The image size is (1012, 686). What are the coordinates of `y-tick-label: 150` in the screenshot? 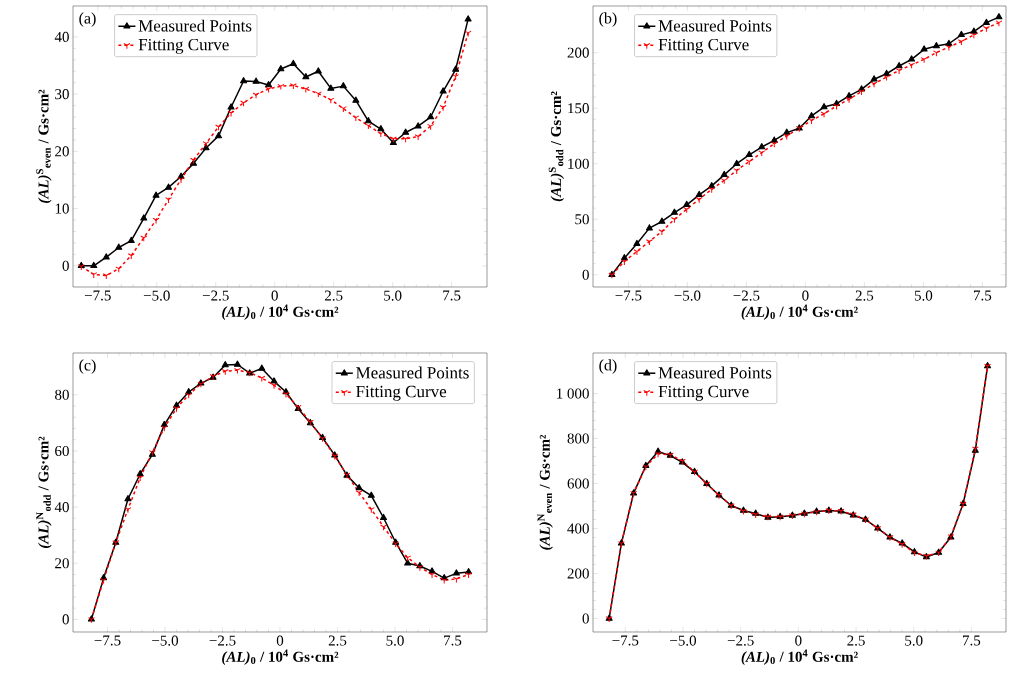 It's located at (578, 108).